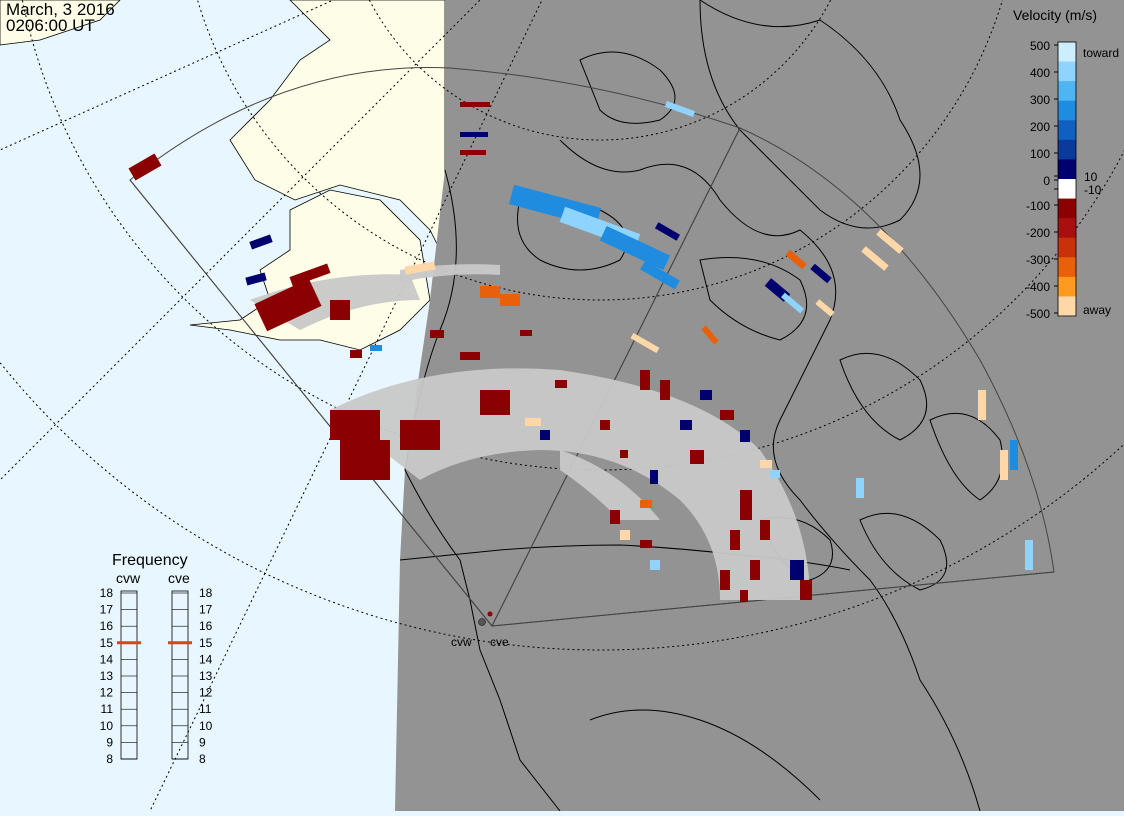 The height and width of the screenshot is (816, 1124). What do you see at coordinates (1038, 260) in the screenshot?
I see `velocity-tick-label: -300` at bounding box center [1038, 260].